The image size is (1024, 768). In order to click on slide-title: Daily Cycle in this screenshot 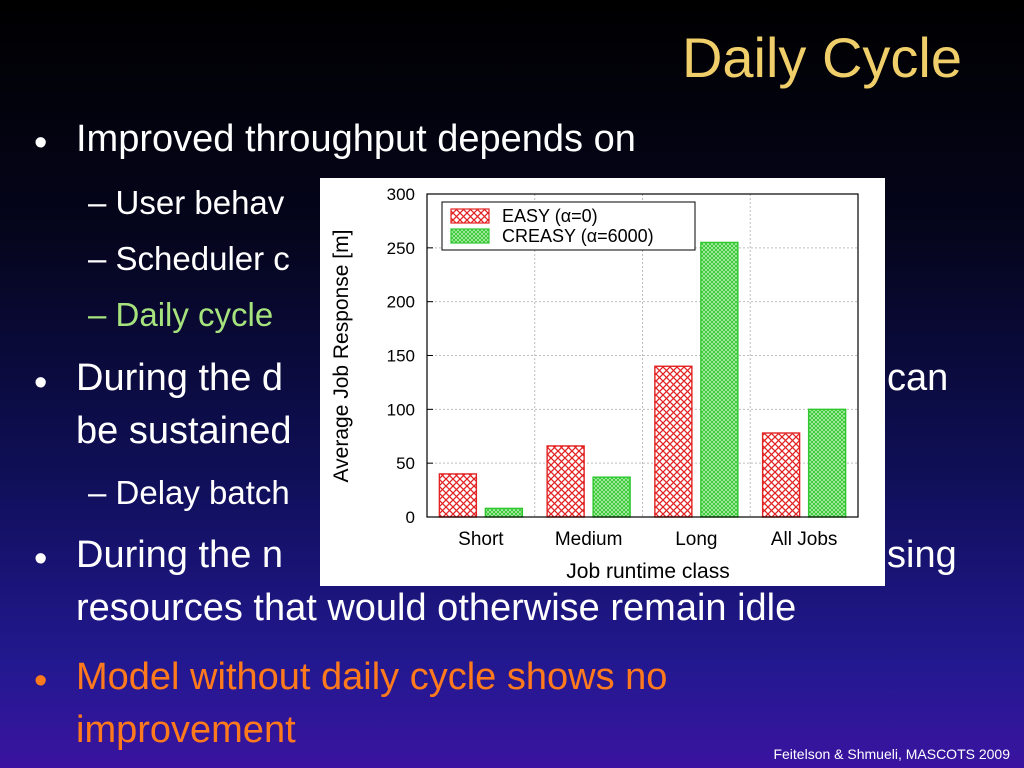, I will do `click(821, 57)`.